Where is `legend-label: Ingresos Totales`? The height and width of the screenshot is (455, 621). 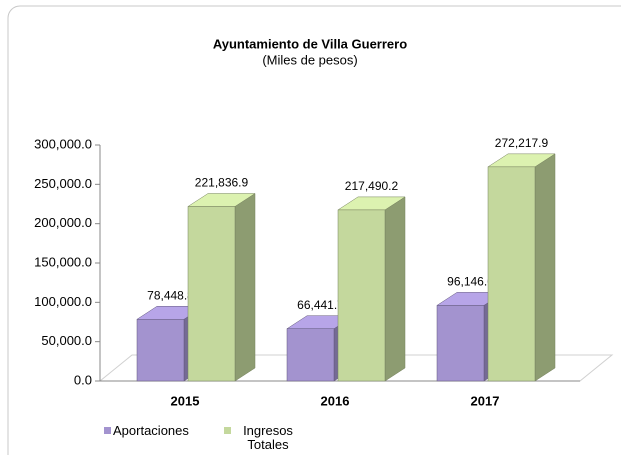 legend-label: Ingresos Totales is located at coordinates (268, 437).